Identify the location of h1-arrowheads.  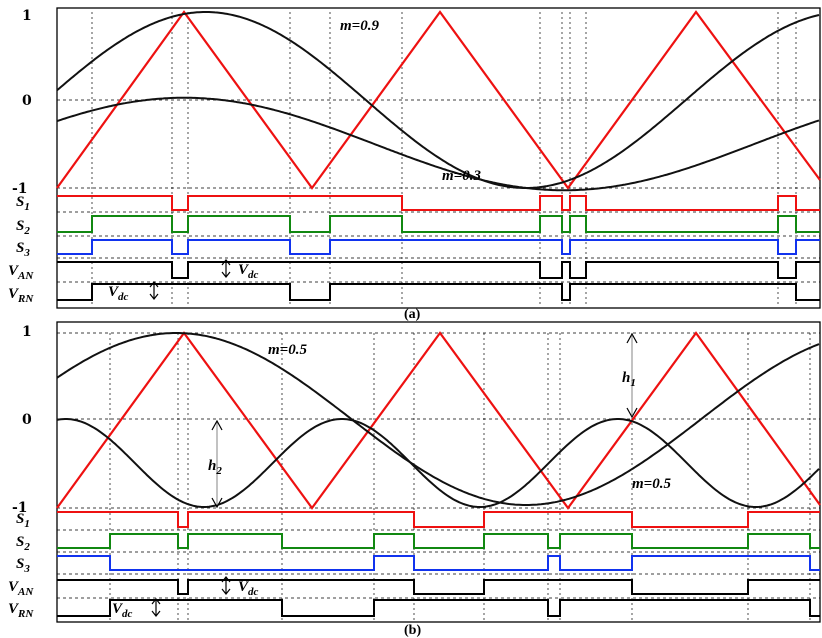
(632, 375).